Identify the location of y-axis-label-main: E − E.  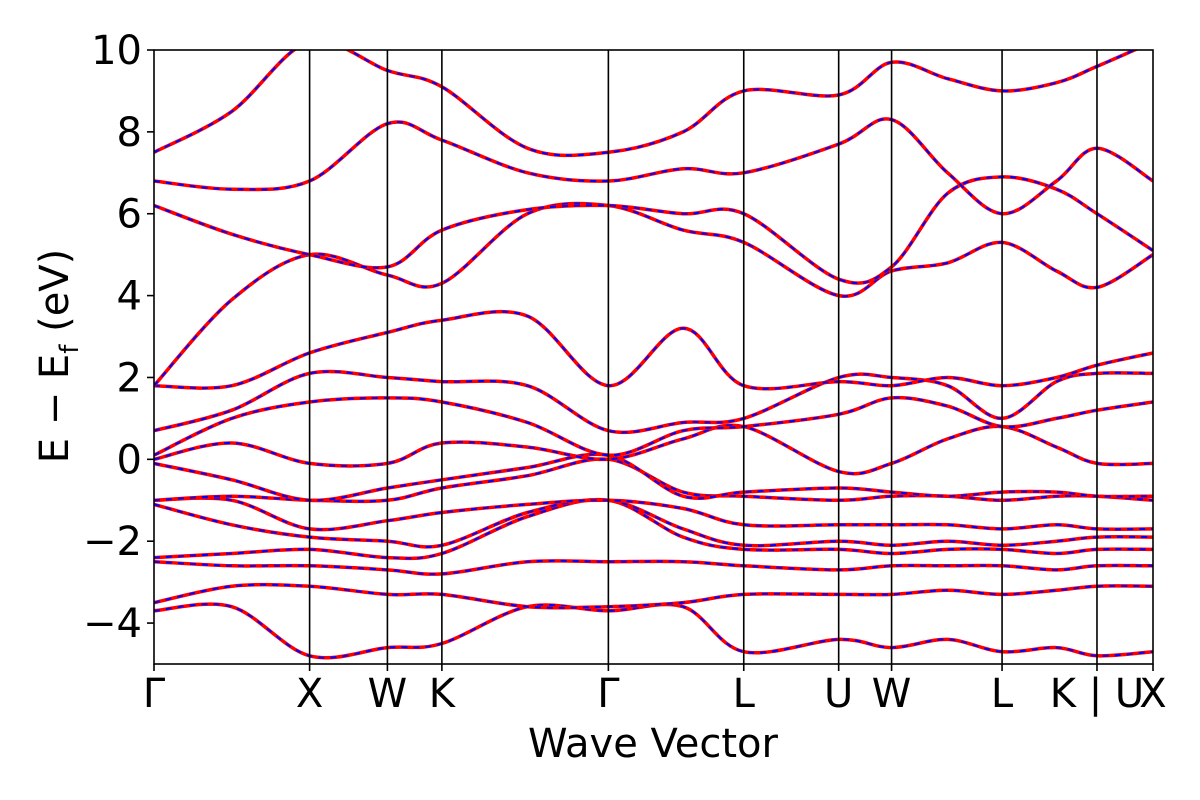
(55, 409).